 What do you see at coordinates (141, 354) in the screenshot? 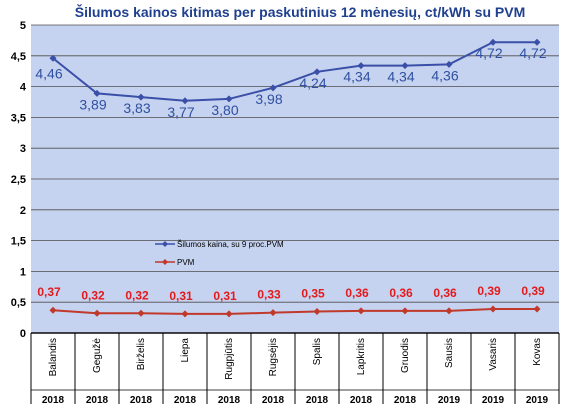
I see `x-tick-label: Birželis` at bounding box center [141, 354].